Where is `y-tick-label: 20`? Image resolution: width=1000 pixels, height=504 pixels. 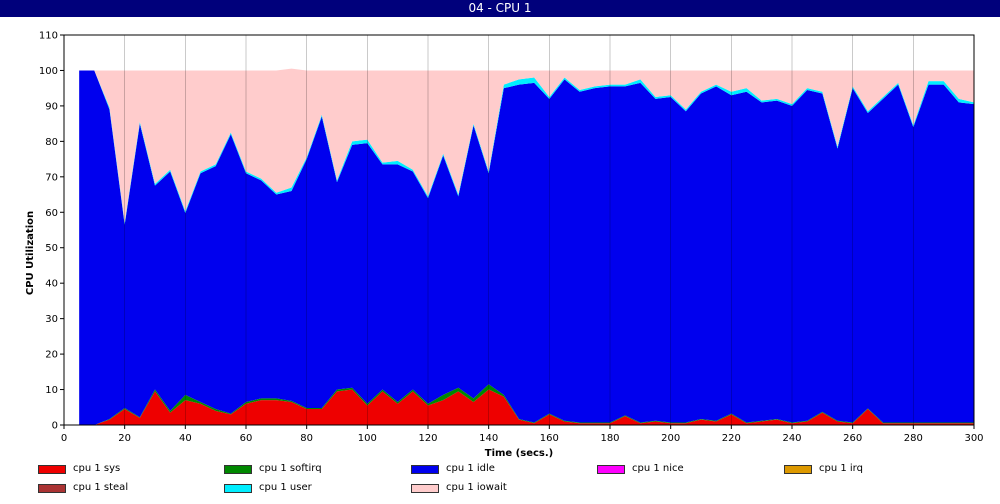
y-tick-label: 20 is located at coordinates (51, 355).